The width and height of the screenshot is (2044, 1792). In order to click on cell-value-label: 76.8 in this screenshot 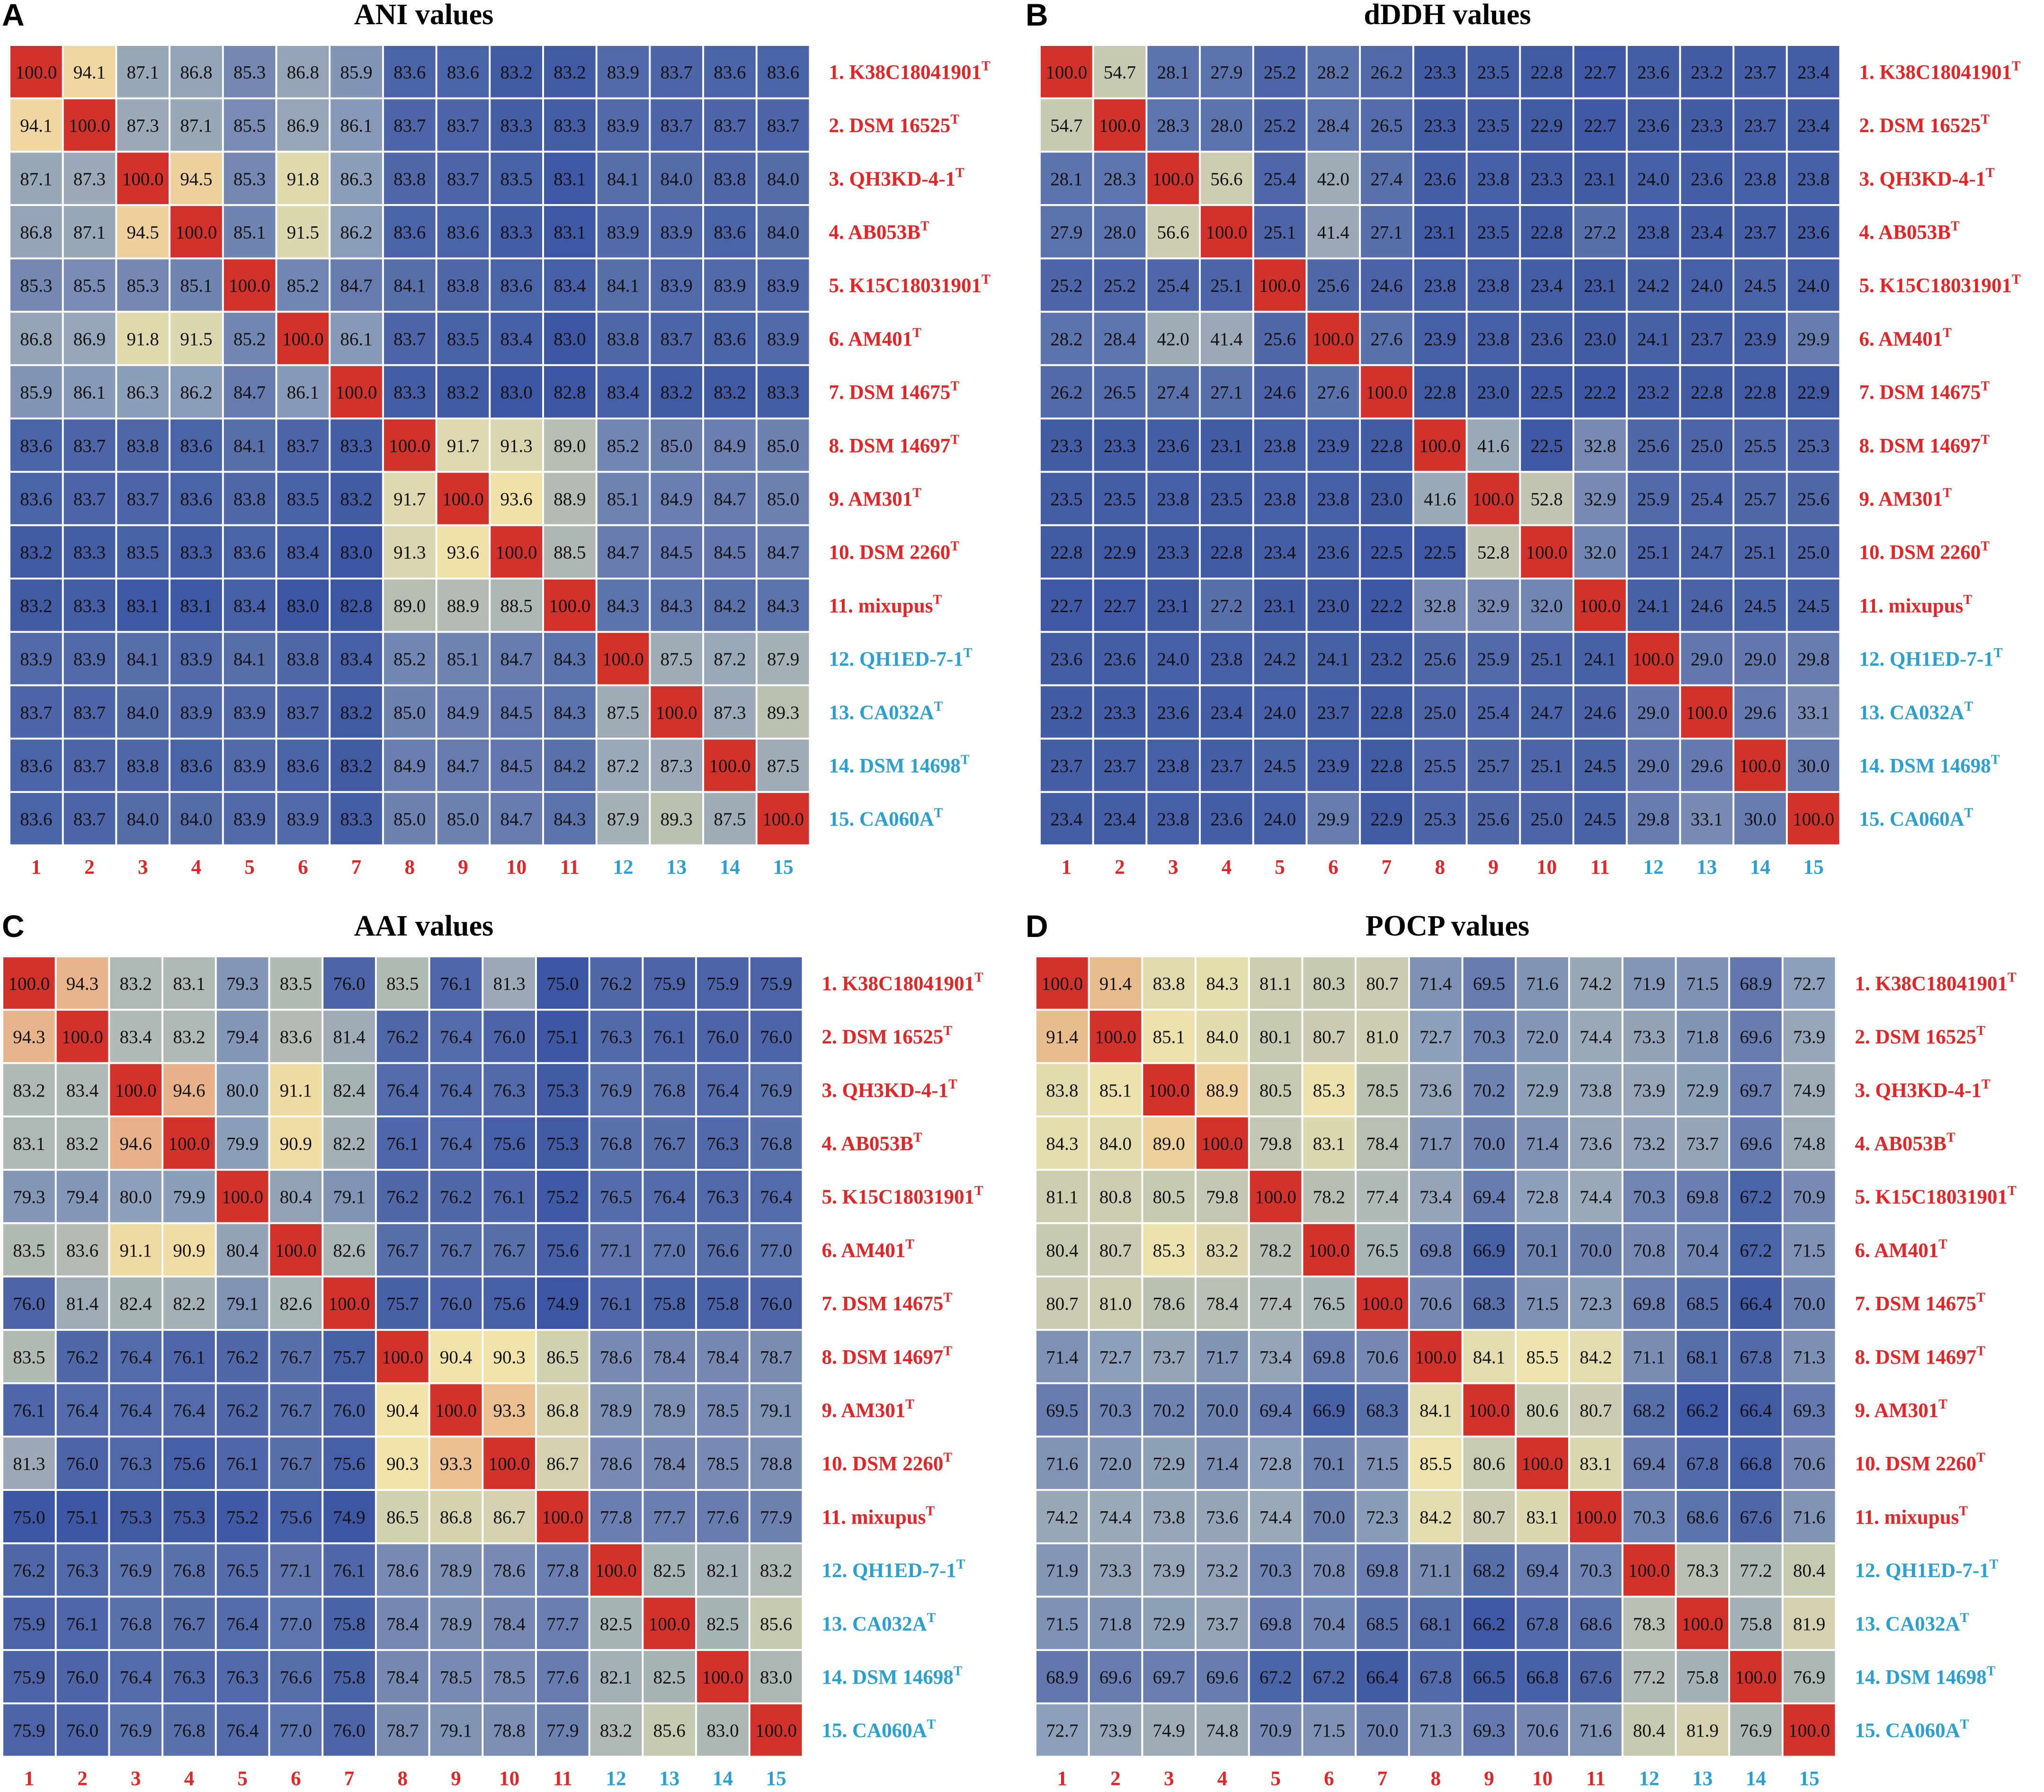, I will do `click(136, 1624)`.